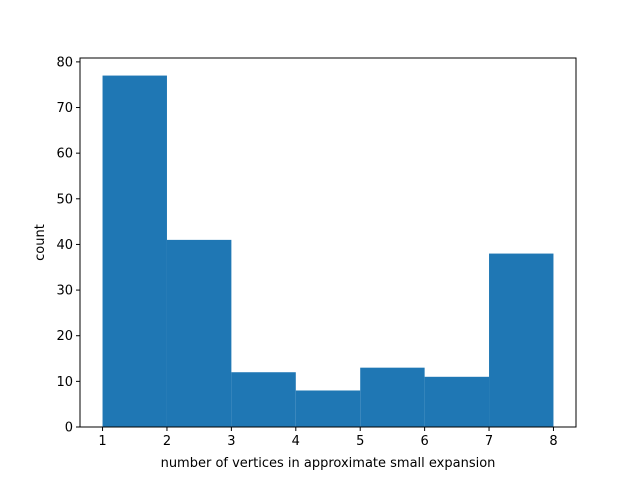  What do you see at coordinates (102, 441) in the screenshot?
I see `x-tick-label: 1` at bounding box center [102, 441].